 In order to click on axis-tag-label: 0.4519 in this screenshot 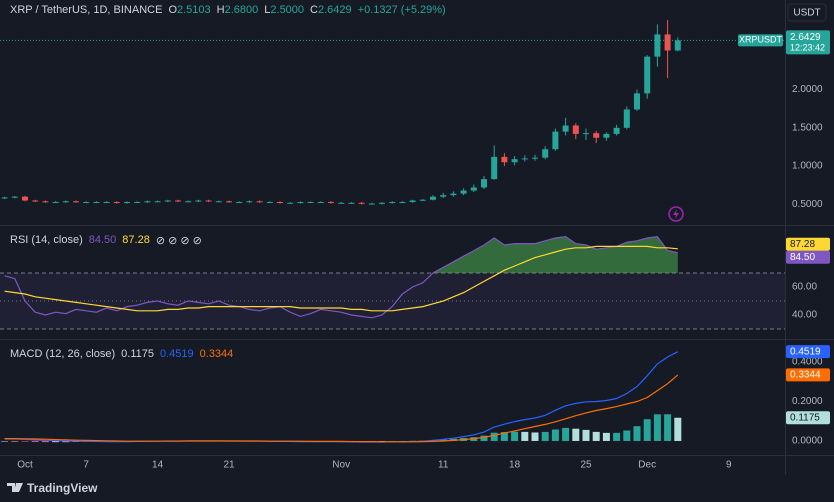, I will do `click(805, 351)`.